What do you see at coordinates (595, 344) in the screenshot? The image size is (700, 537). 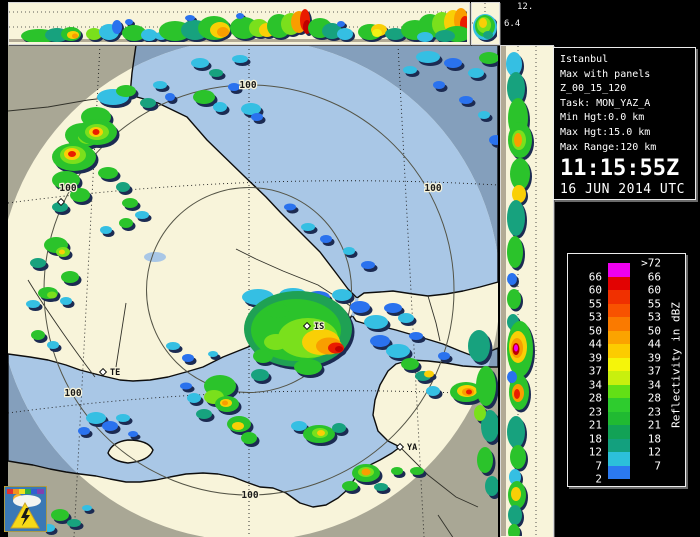 I see `legend-lower-bound-label: 44` at bounding box center [595, 344].